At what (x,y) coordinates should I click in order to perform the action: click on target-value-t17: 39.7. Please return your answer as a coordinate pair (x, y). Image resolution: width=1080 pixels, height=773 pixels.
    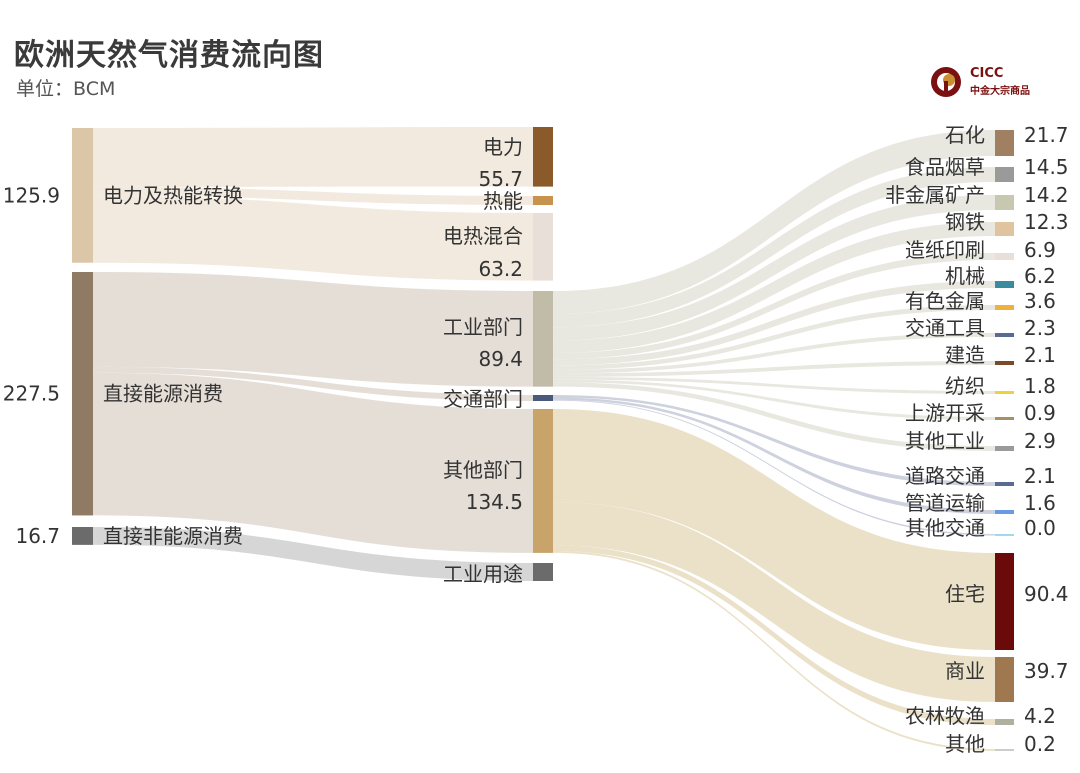
    Looking at the image, I should click on (1046, 671).